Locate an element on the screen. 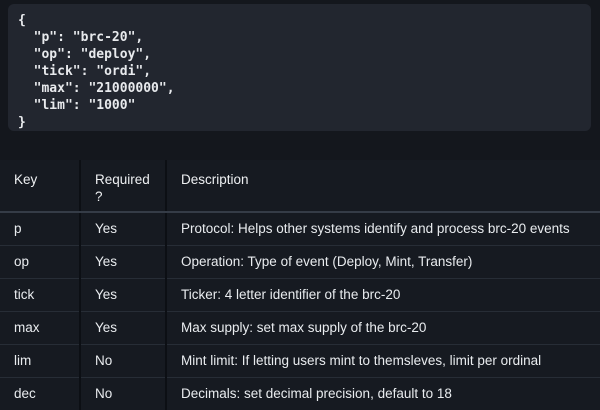  cell-key: max is located at coordinates (40, 327).